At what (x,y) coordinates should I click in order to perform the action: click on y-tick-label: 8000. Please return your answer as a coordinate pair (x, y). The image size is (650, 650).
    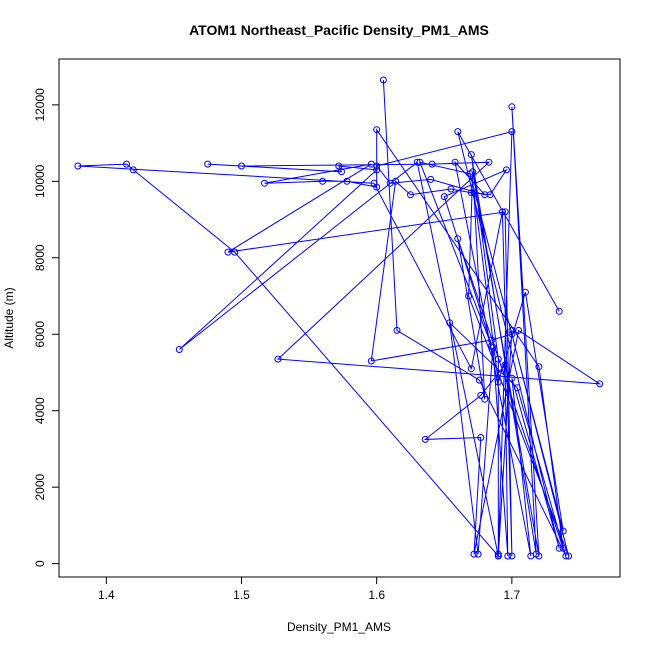
    Looking at the image, I should click on (40, 257).